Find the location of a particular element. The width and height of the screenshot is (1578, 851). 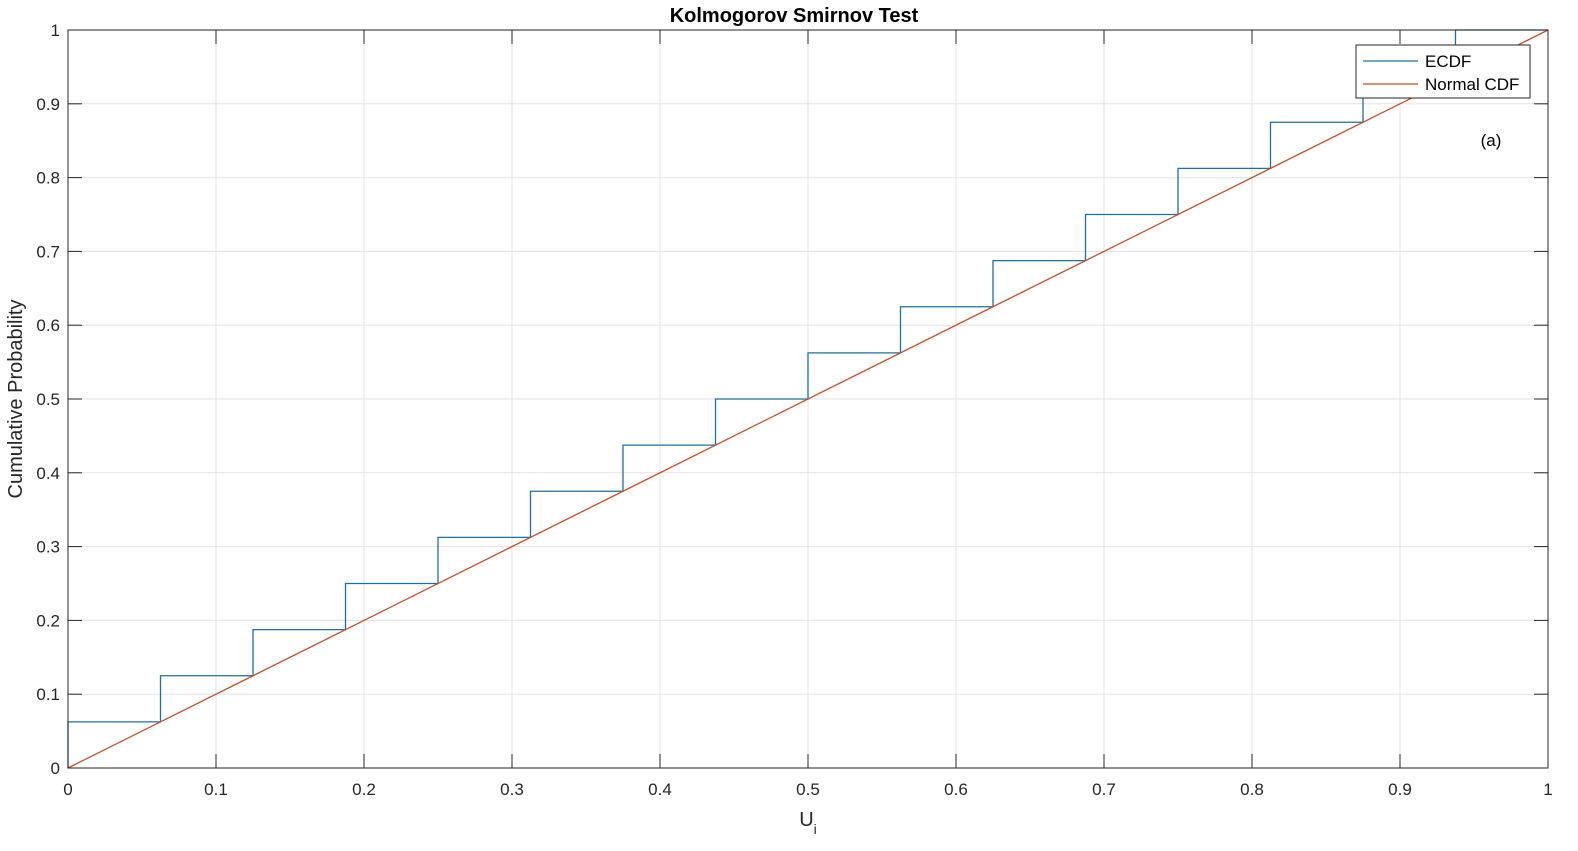

y-tick-label: 1 is located at coordinates (55, 30).